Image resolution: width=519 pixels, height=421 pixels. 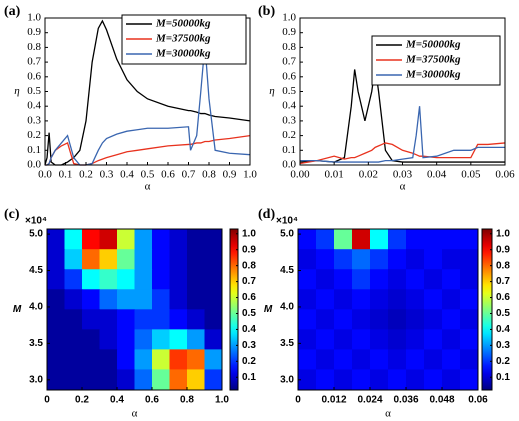 What do you see at coordinates (249, 281) in the screenshot?
I see `colorbar-tick-label: 0.7` at bounding box center [249, 281].